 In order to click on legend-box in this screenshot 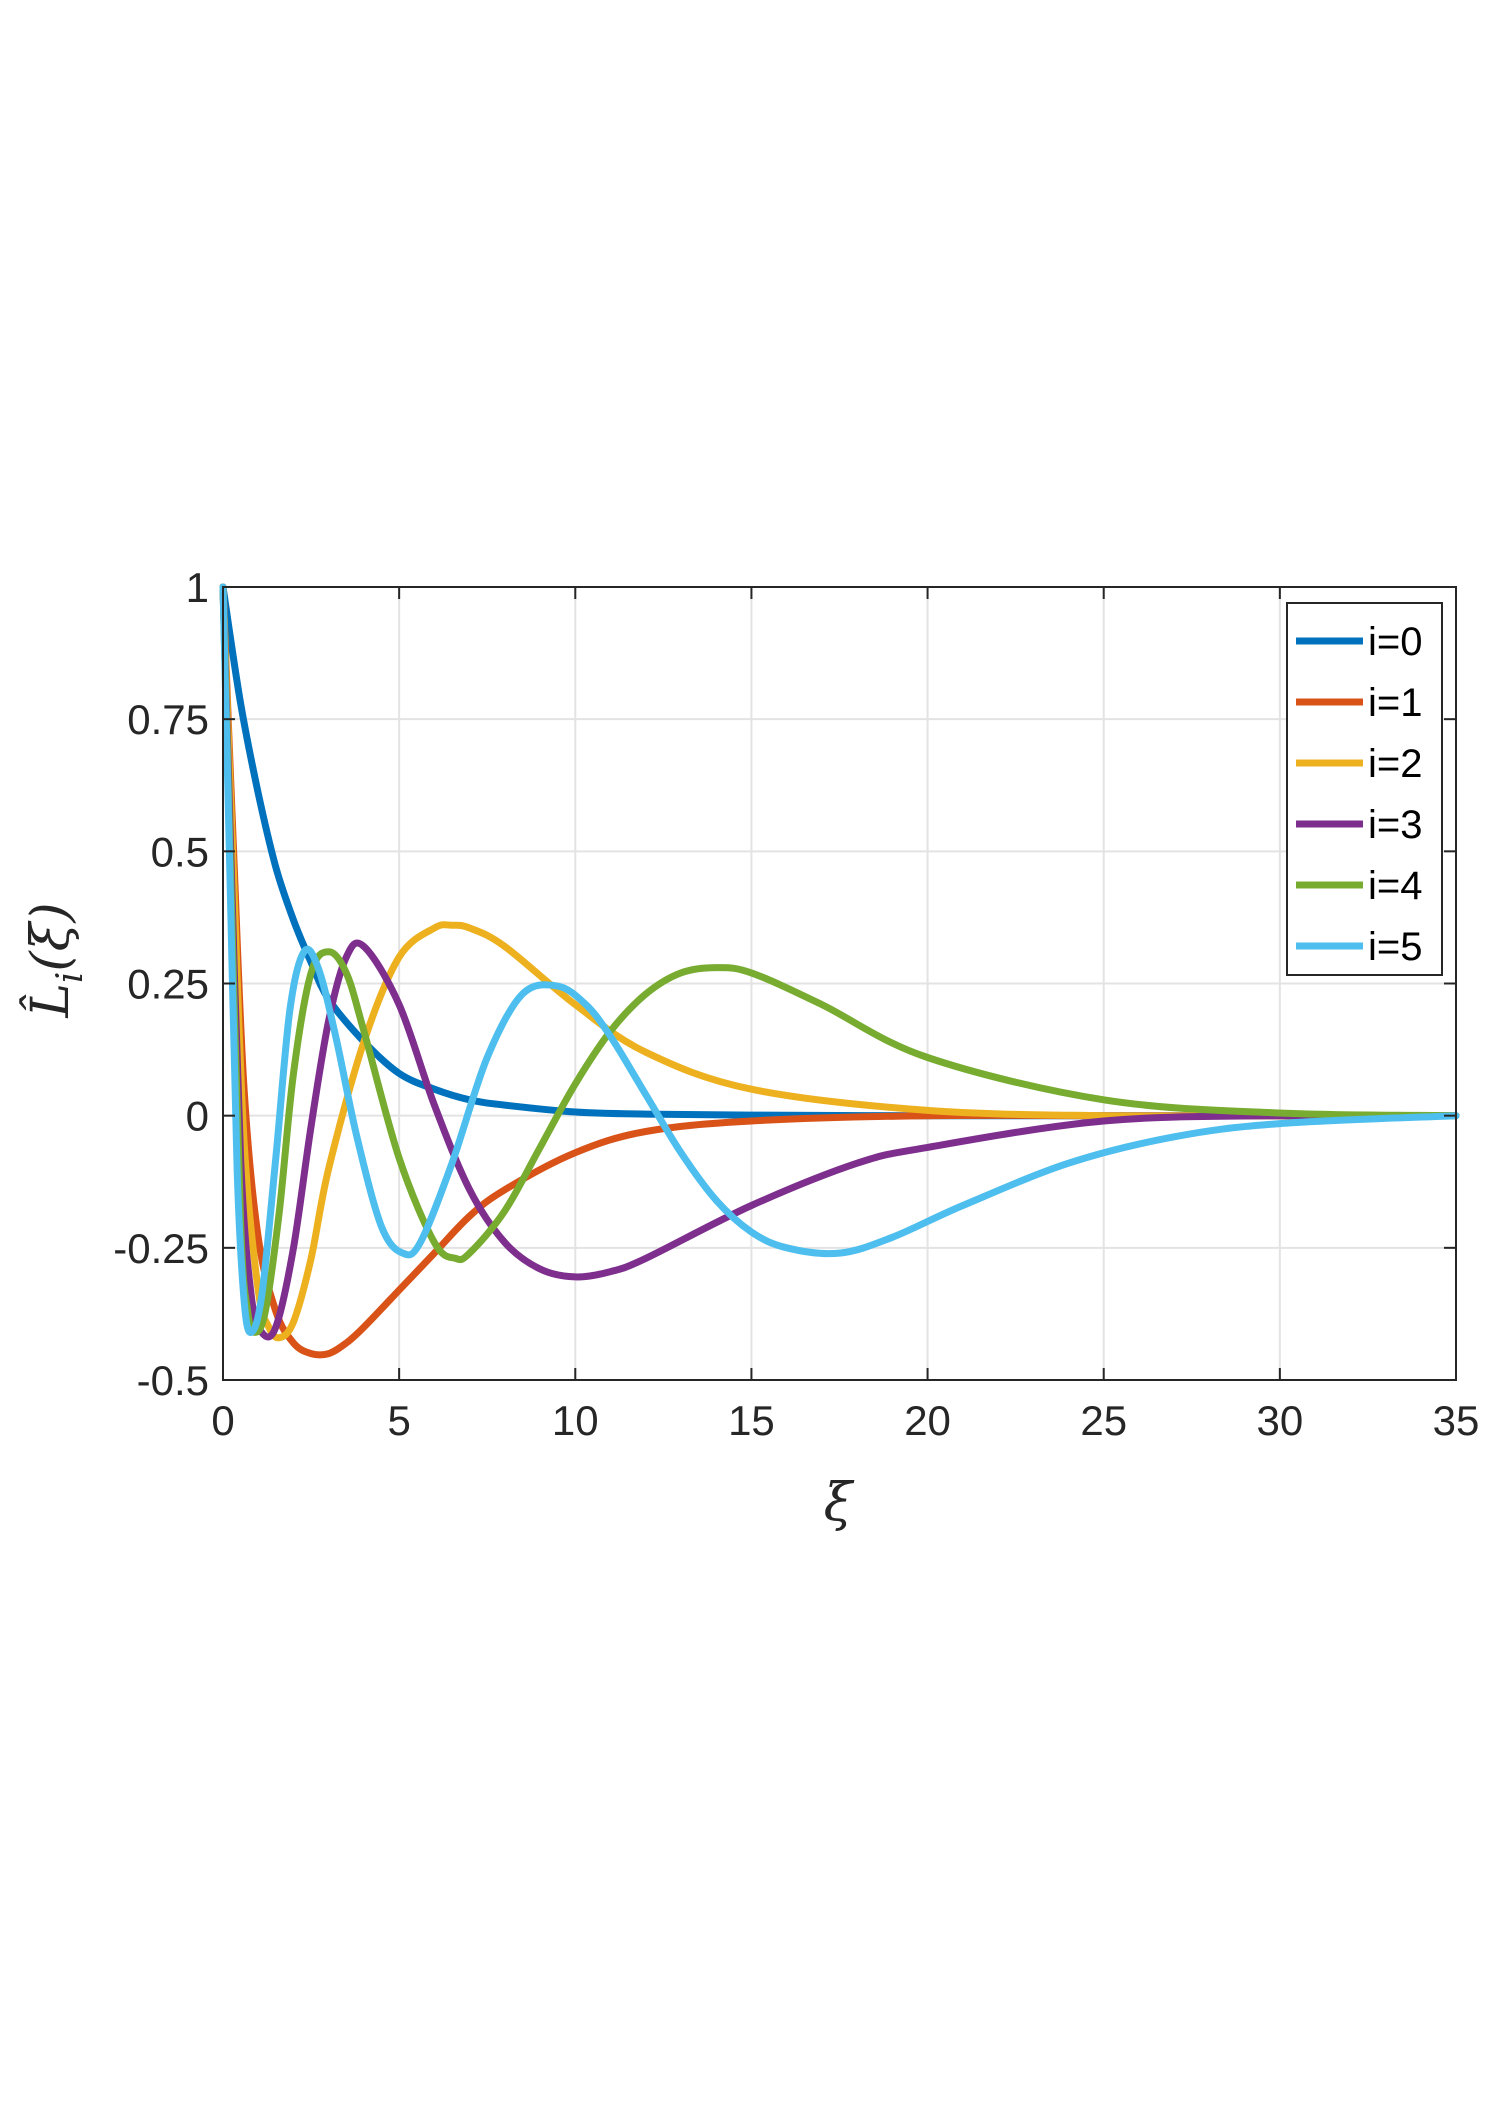, I will do `click(1364, 789)`.